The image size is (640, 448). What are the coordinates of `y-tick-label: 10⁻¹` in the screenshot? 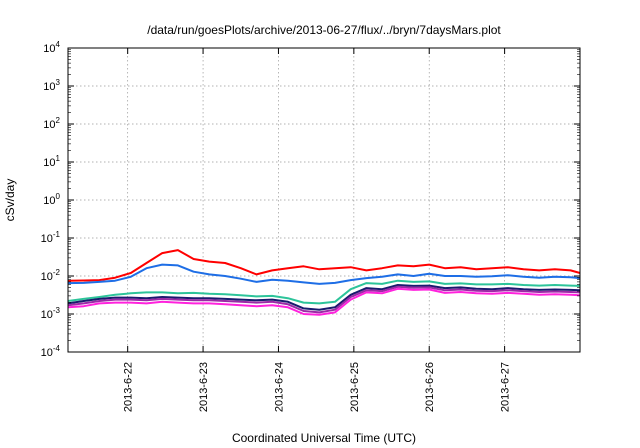 It's located at (51, 237).